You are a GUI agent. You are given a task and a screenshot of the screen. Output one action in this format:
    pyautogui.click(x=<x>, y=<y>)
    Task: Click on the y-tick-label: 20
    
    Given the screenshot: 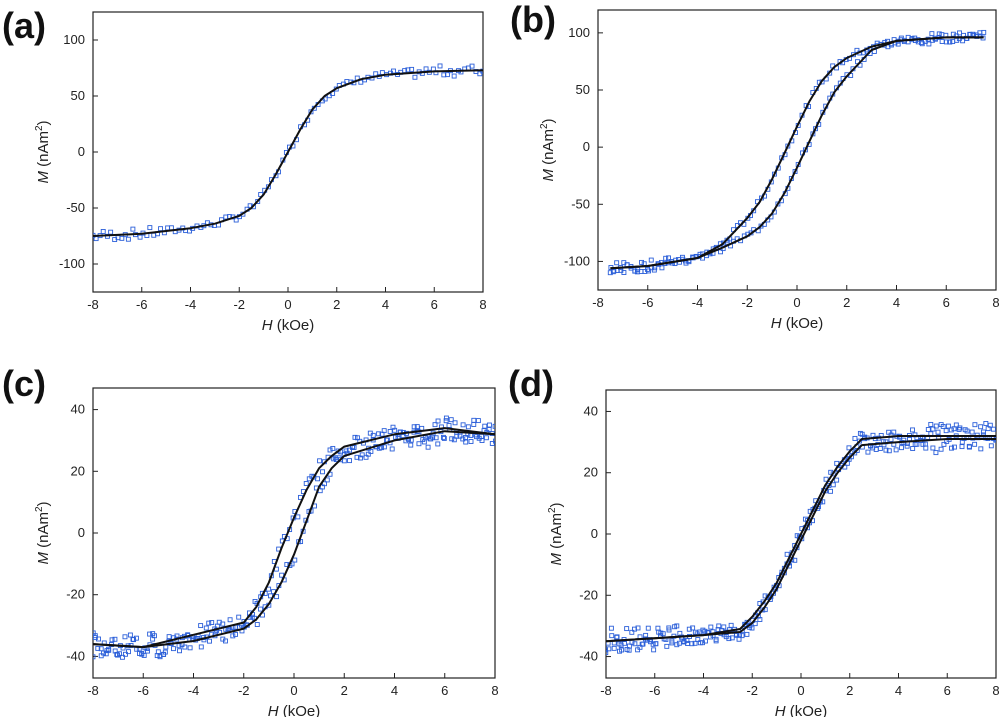 What is the action you would take?
    pyautogui.click(x=78, y=470)
    